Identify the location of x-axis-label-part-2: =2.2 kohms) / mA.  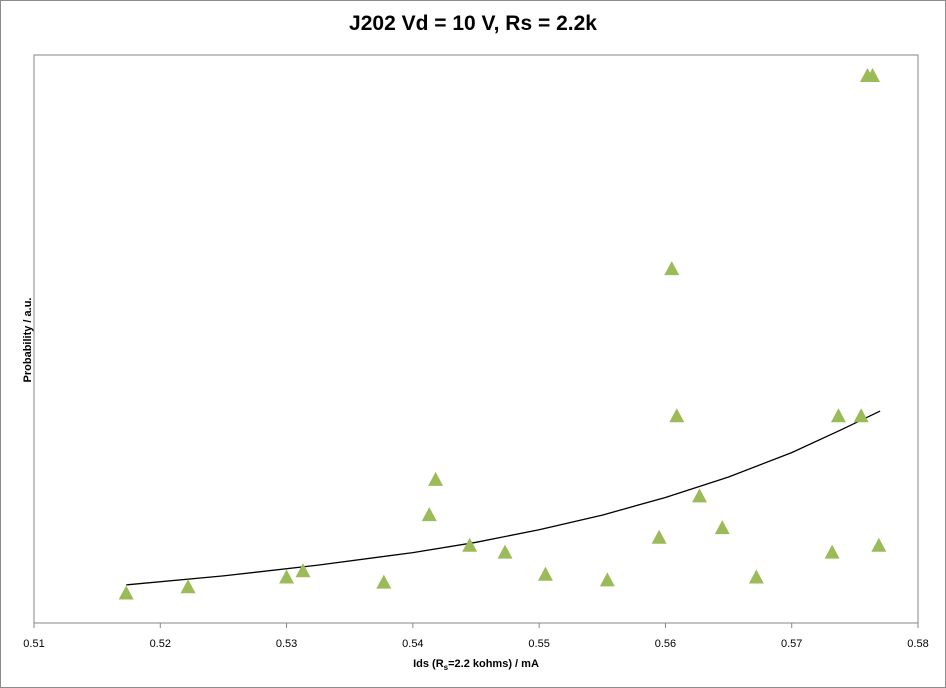
(493, 664).